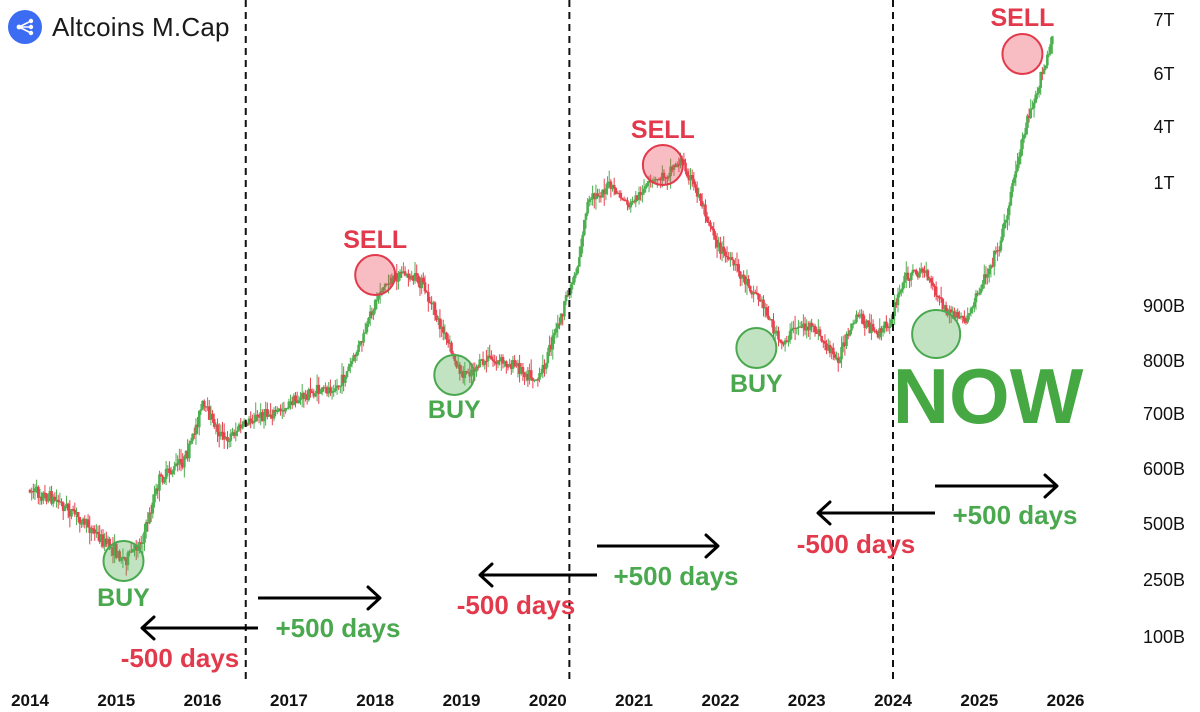 This screenshot has height=712, width=1200. Describe the element at coordinates (988, 396) in the screenshot. I see `now-label: NOW` at that location.